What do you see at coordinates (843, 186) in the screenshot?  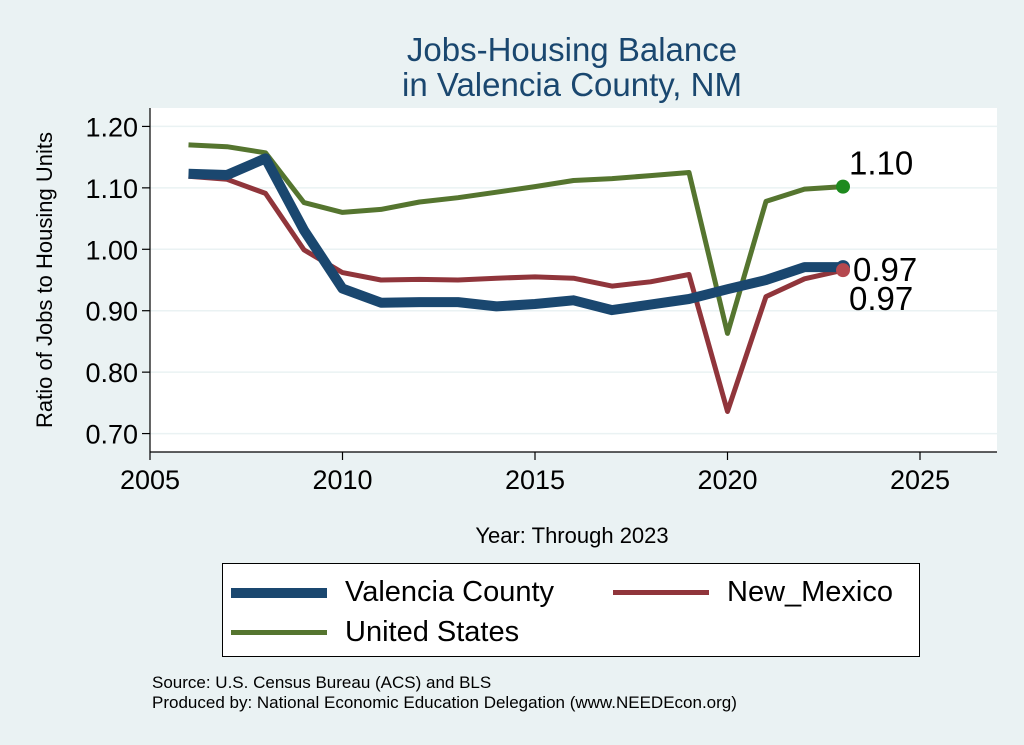 I see `end-marker-united-states` at bounding box center [843, 186].